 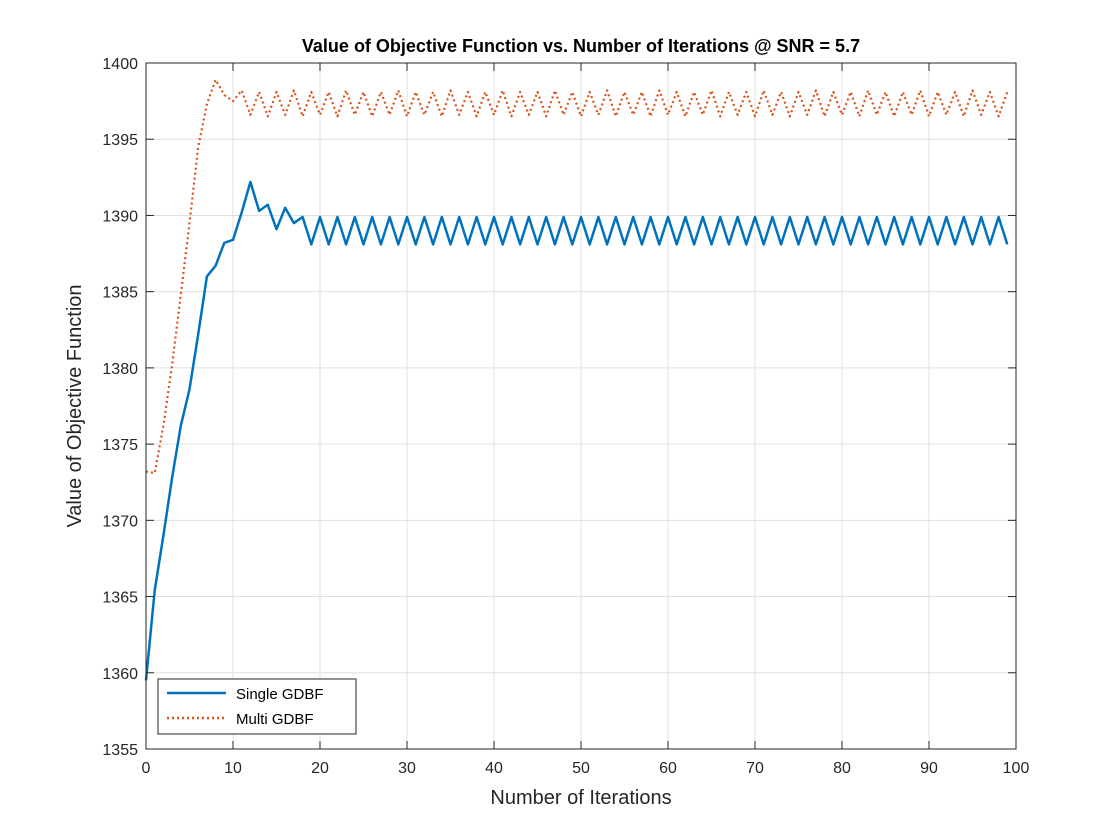 I want to click on y-tick-label: 1390, so click(x=120, y=216).